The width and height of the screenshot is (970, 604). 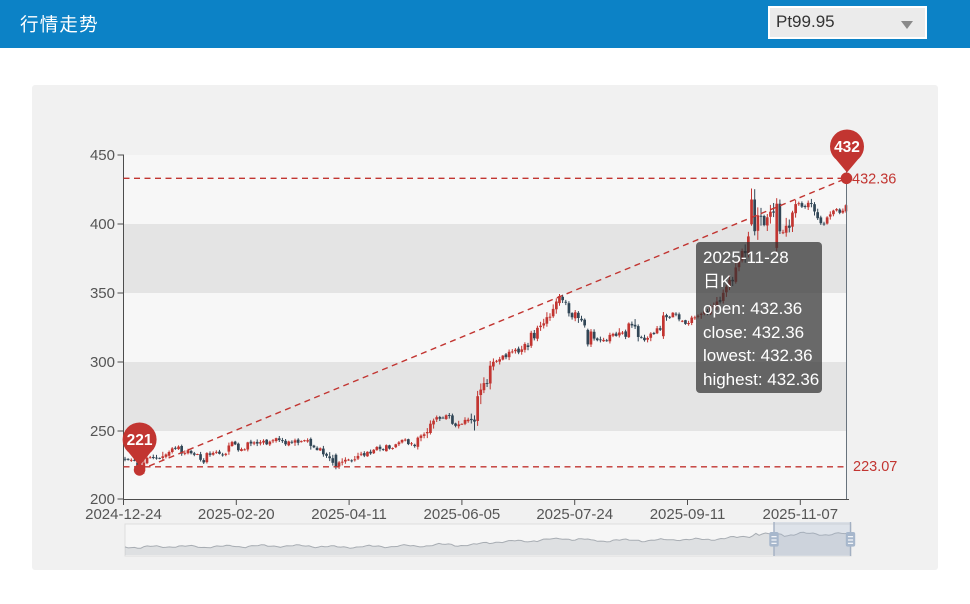 I want to click on svg-text: 2025-02-20, so click(x=236, y=514).